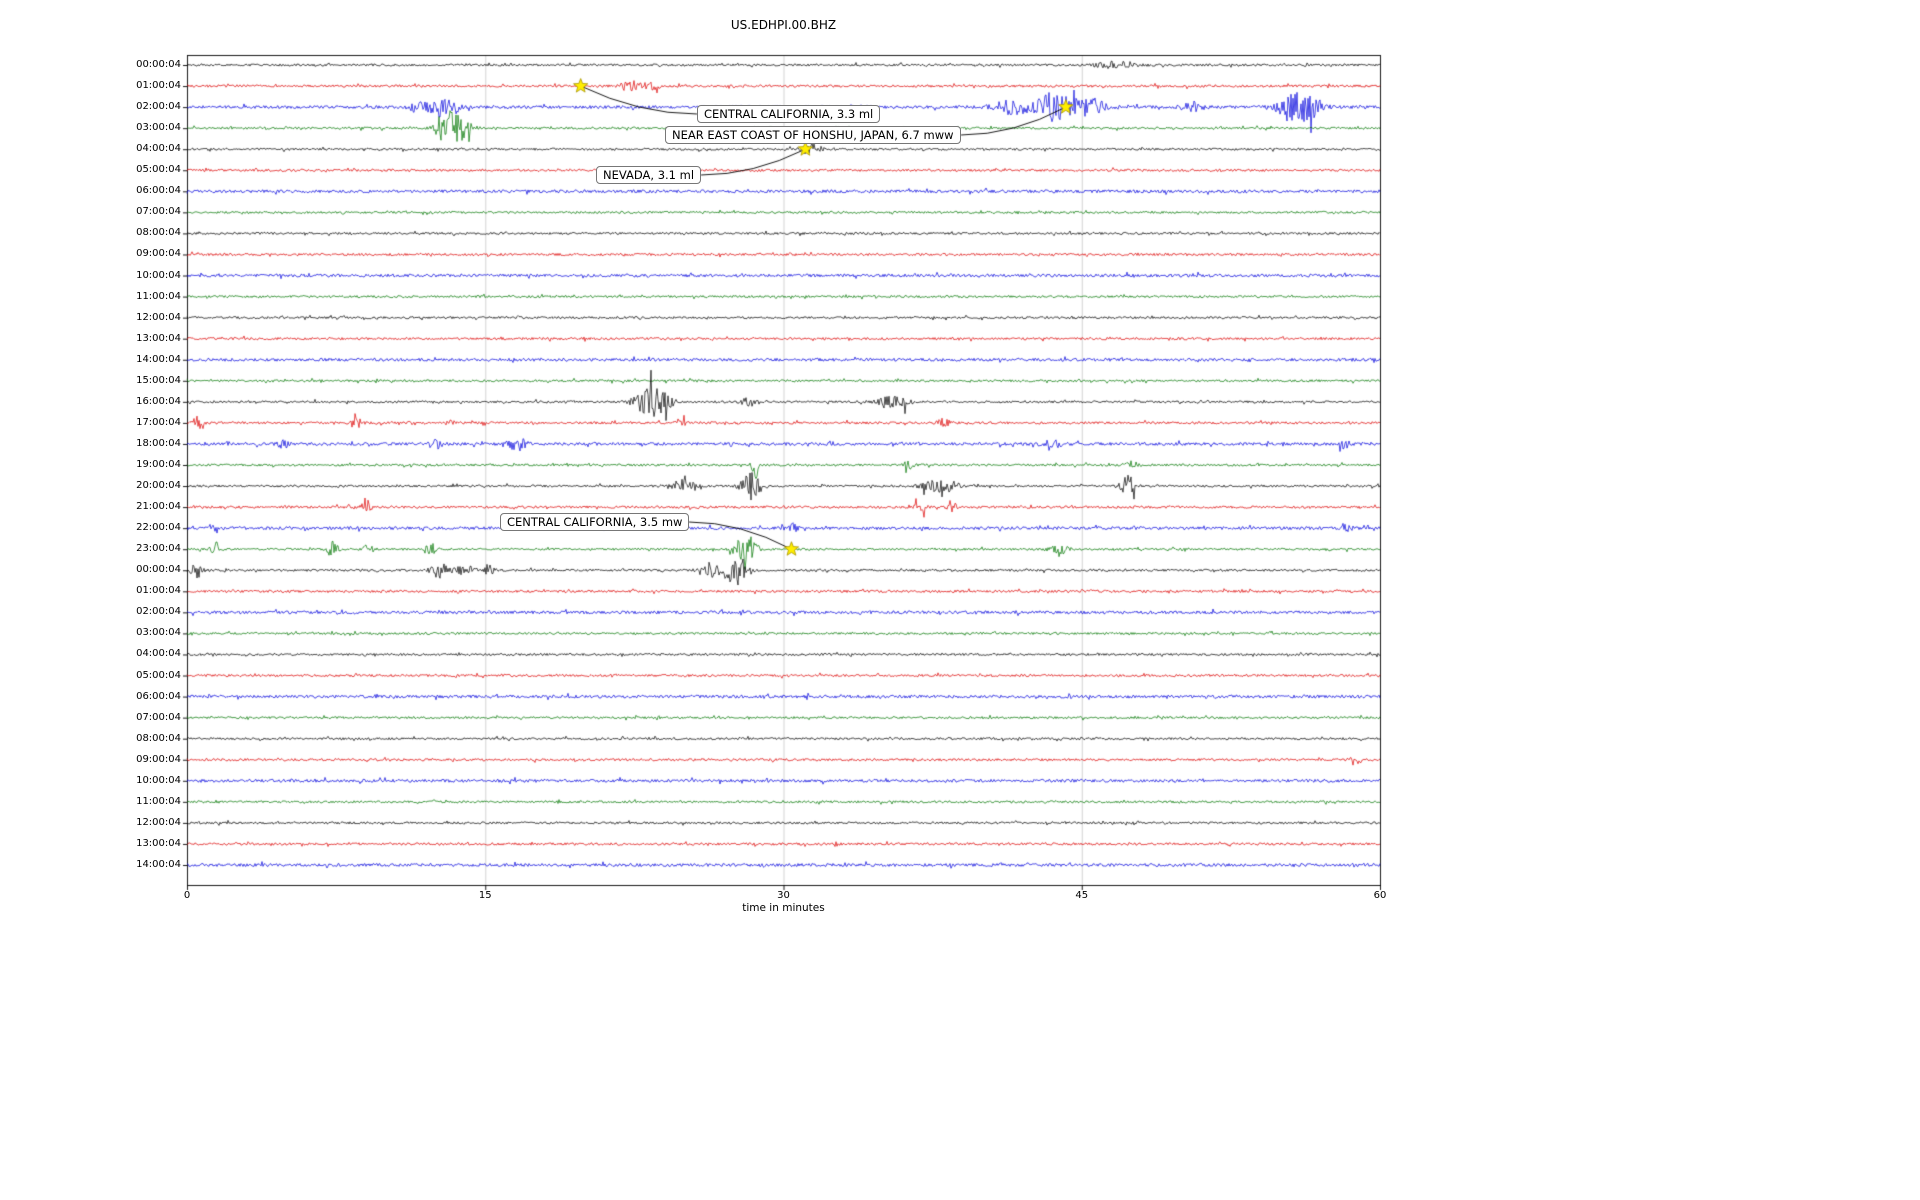 The height and width of the screenshot is (1200, 1920). Describe the element at coordinates (1082, 895) in the screenshot. I see `x-tick-label: 45` at that location.